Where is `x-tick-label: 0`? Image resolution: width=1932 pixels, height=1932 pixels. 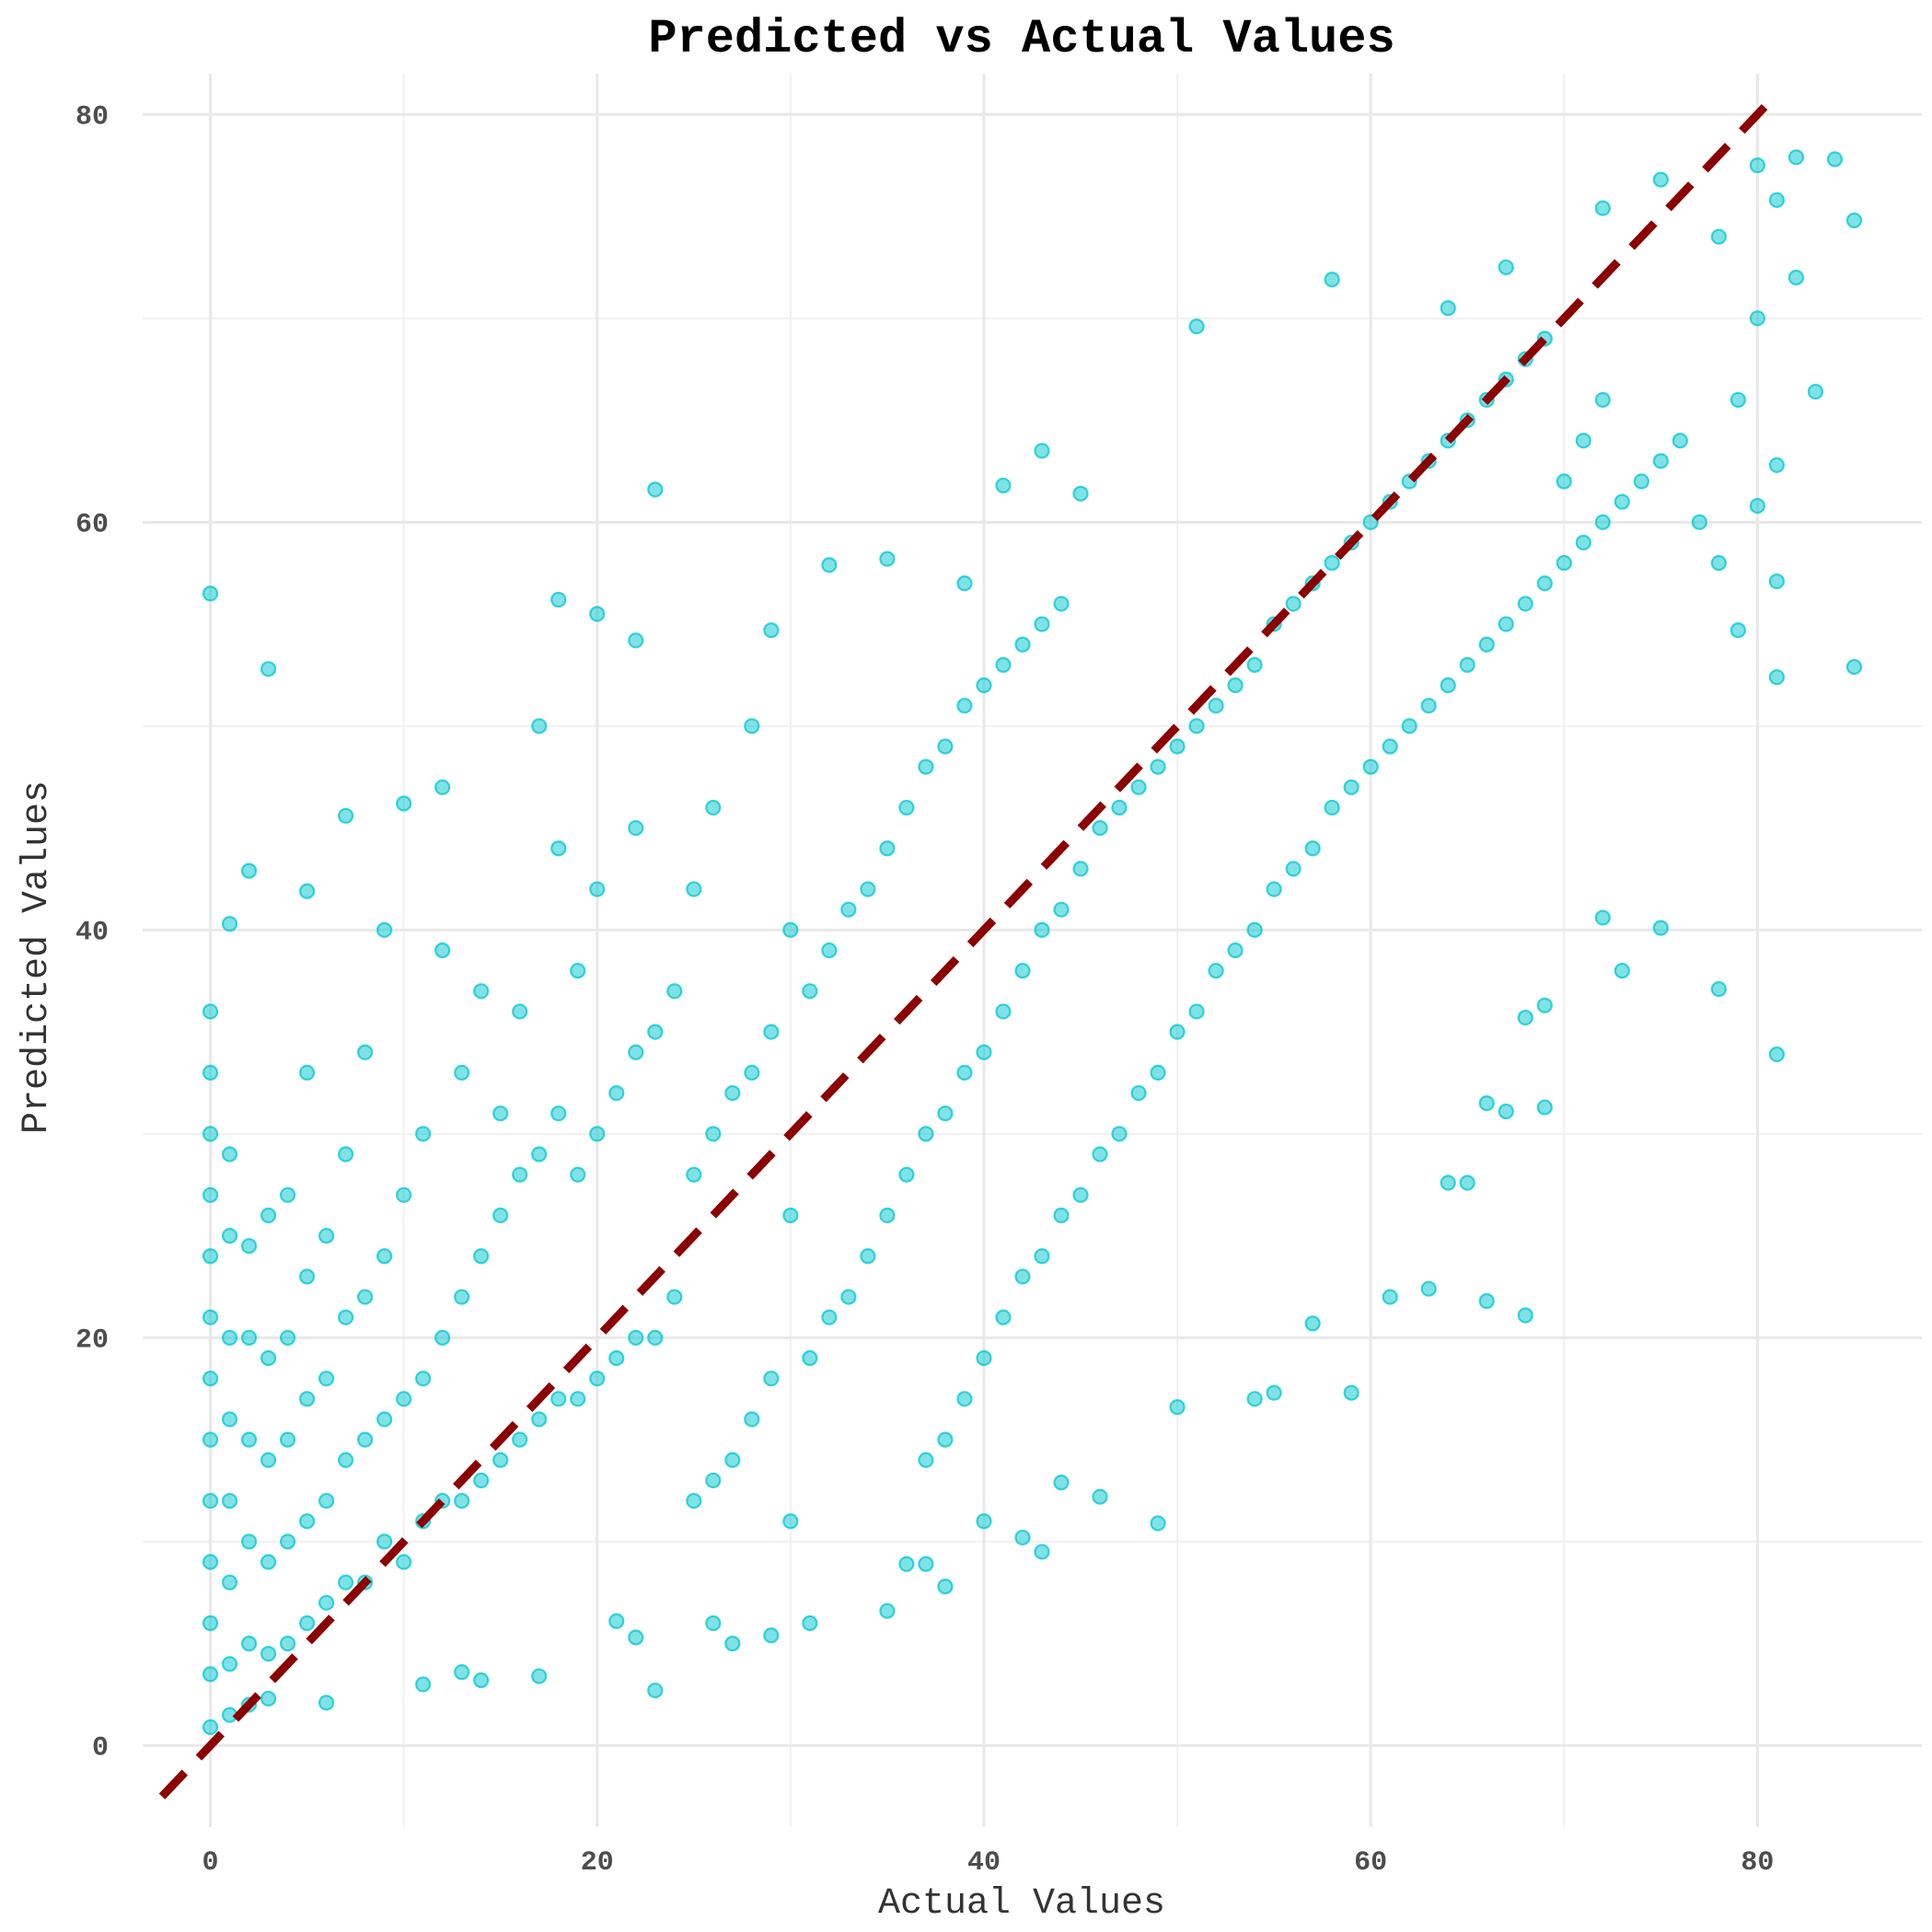
x-tick-label: 0 is located at coordinates (211, 1863).